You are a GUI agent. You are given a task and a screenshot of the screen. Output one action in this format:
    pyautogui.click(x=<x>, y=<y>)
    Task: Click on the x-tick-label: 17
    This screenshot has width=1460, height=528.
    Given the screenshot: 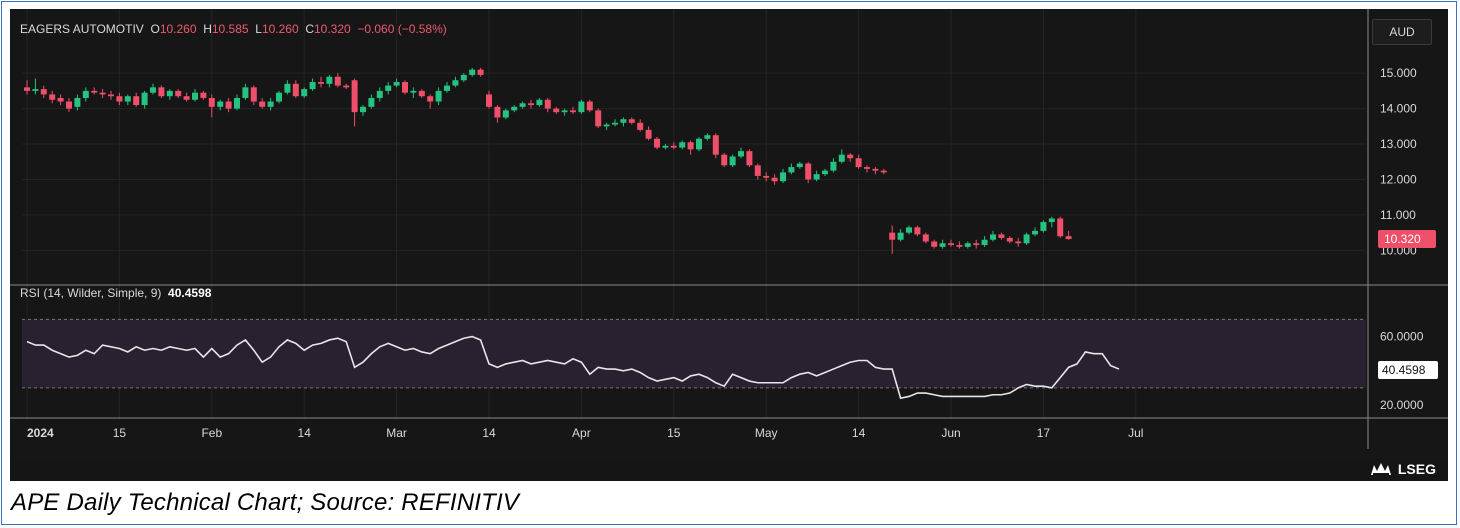 What is the action you would take?
    pyautogui.click(x=1044, y=433)
    